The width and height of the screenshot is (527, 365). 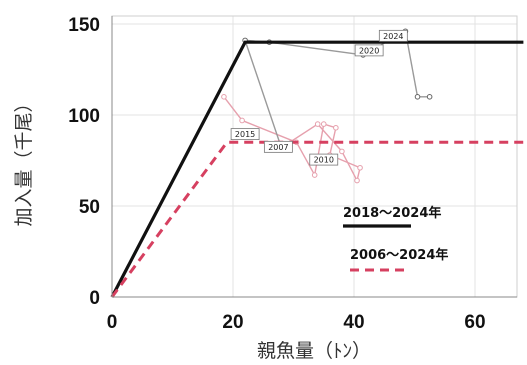 What do you see at coordinates (399, 255) in the screenshot?
I see `legend-label-2006-2024: 2006〜2024年` at bounding box center [399, 255].